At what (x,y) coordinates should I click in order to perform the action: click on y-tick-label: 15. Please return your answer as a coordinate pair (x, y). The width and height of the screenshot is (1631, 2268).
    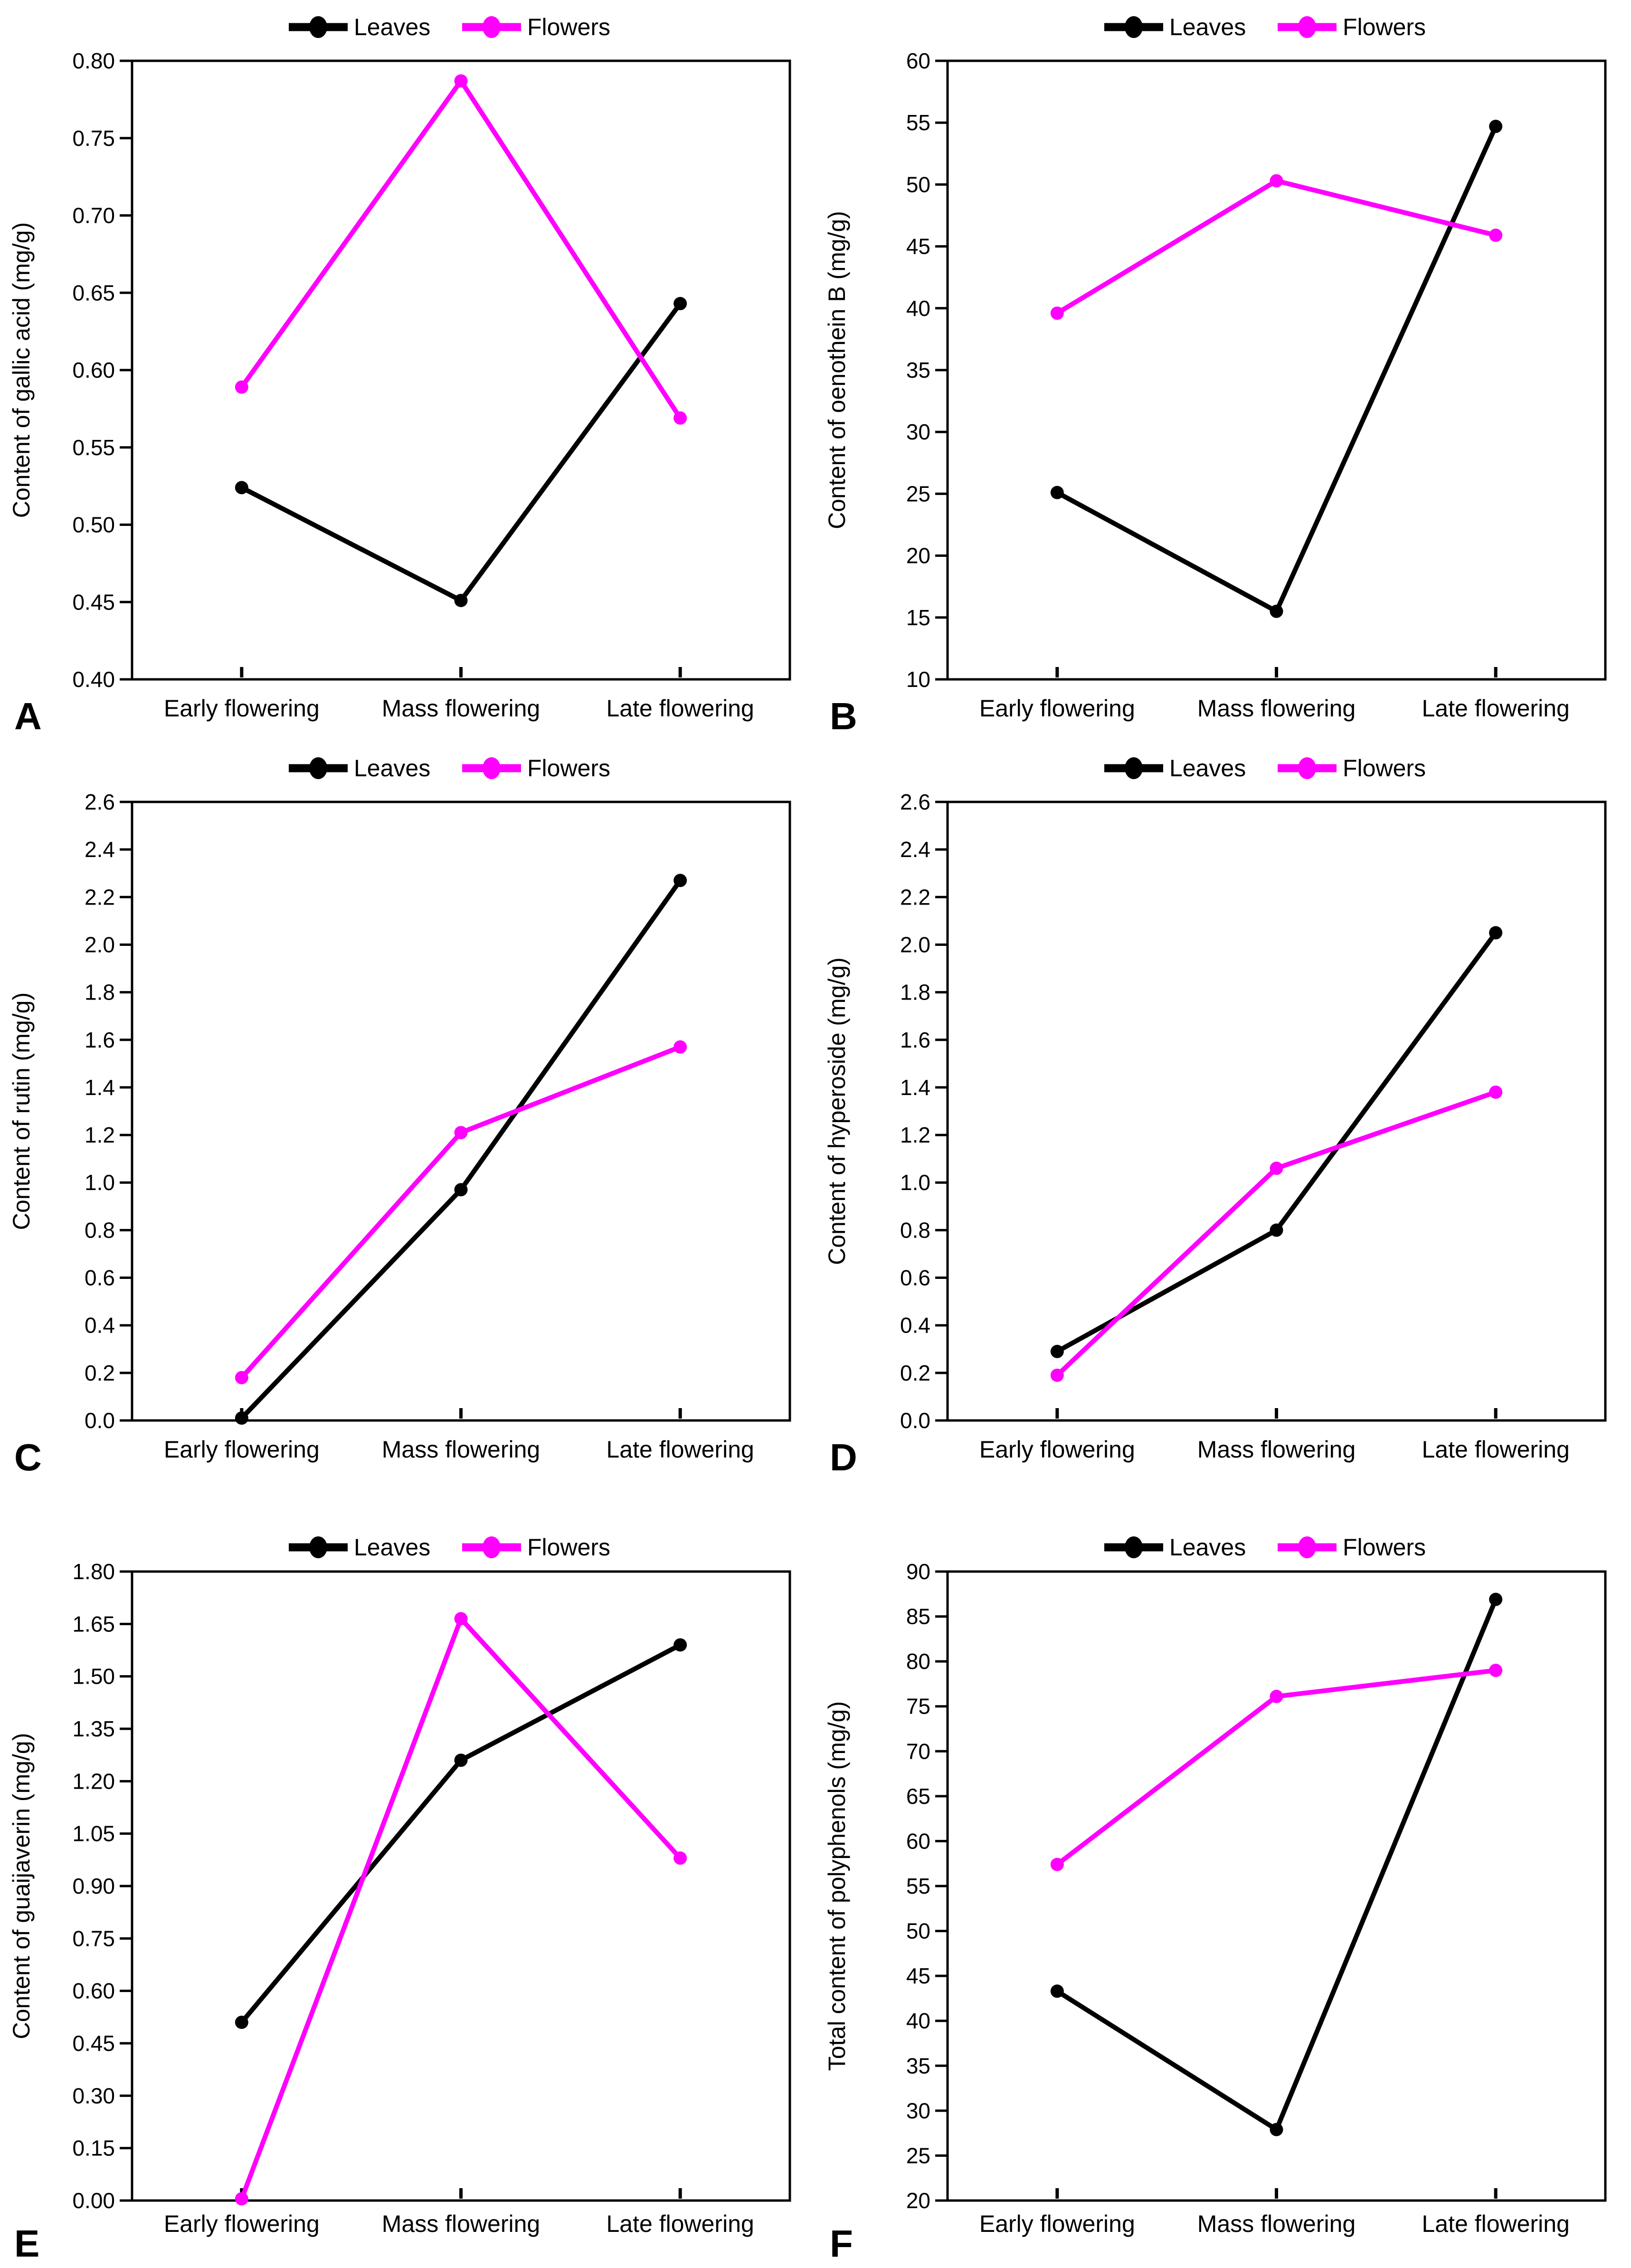
    Looking at the image, I should click on (918, 617).